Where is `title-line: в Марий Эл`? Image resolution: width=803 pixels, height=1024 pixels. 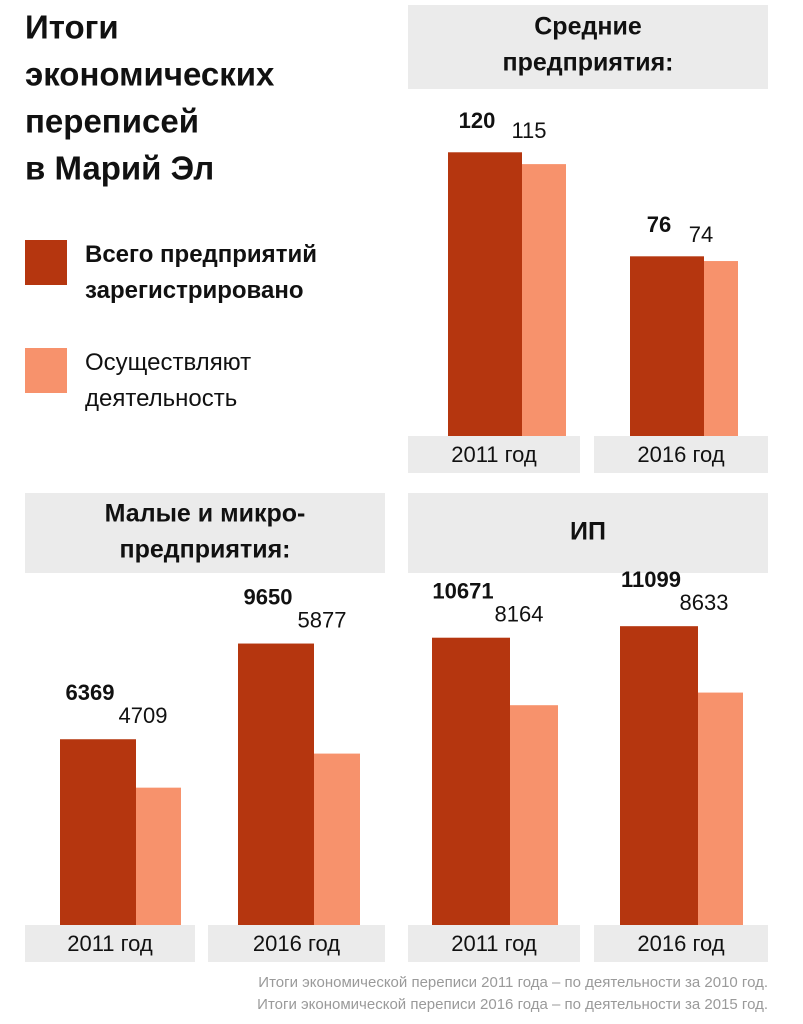
title-line: в Марий Эл is located at coordinates (119, 168).